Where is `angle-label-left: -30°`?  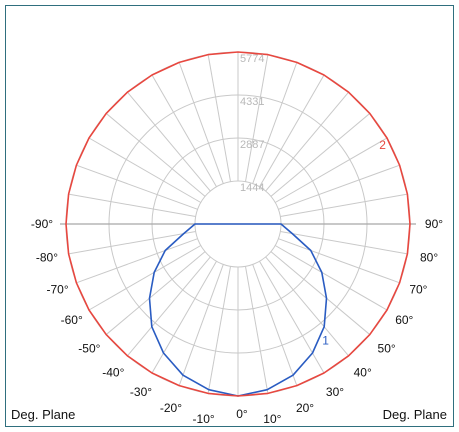 angle-label-left: -30° is located at coordinates (141, 392).